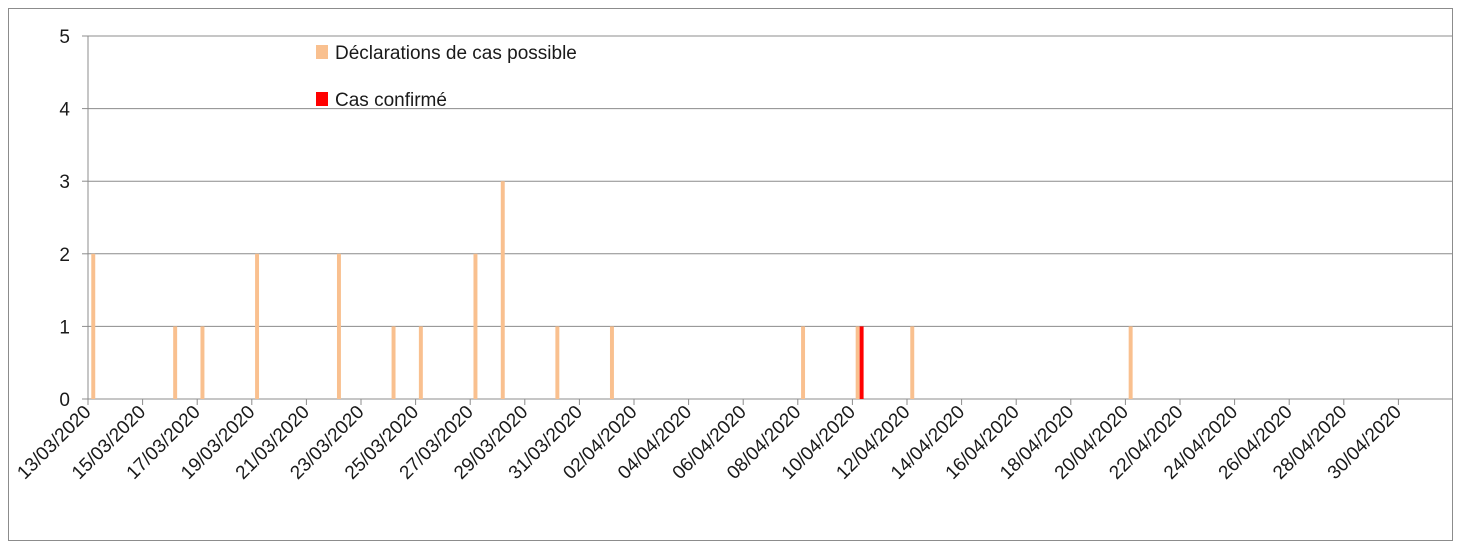 This screenshot has width=1463, height=549. What do you see at coordinates (322, 52) in the screenshot?
I see `legend-swatch-possible` at bounding box center [322, 52].